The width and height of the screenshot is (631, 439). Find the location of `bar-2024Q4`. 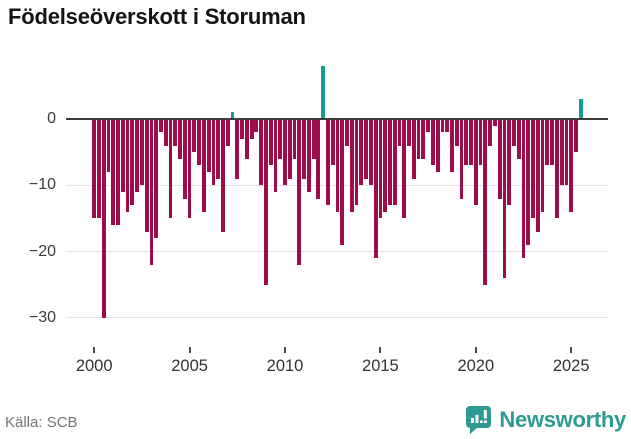

bar-2024Q4 is located at coordinates (566, 152).